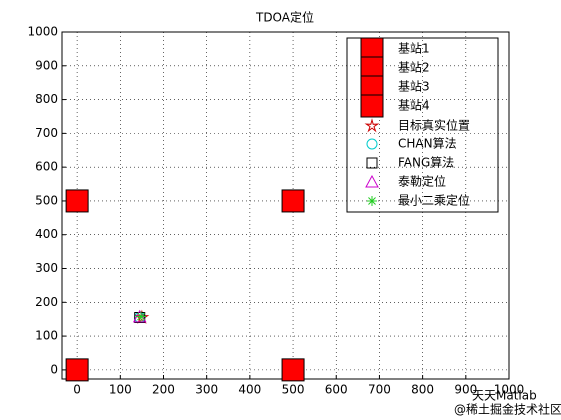  I want to click on legend-label: 基站1, so click(414, 49).